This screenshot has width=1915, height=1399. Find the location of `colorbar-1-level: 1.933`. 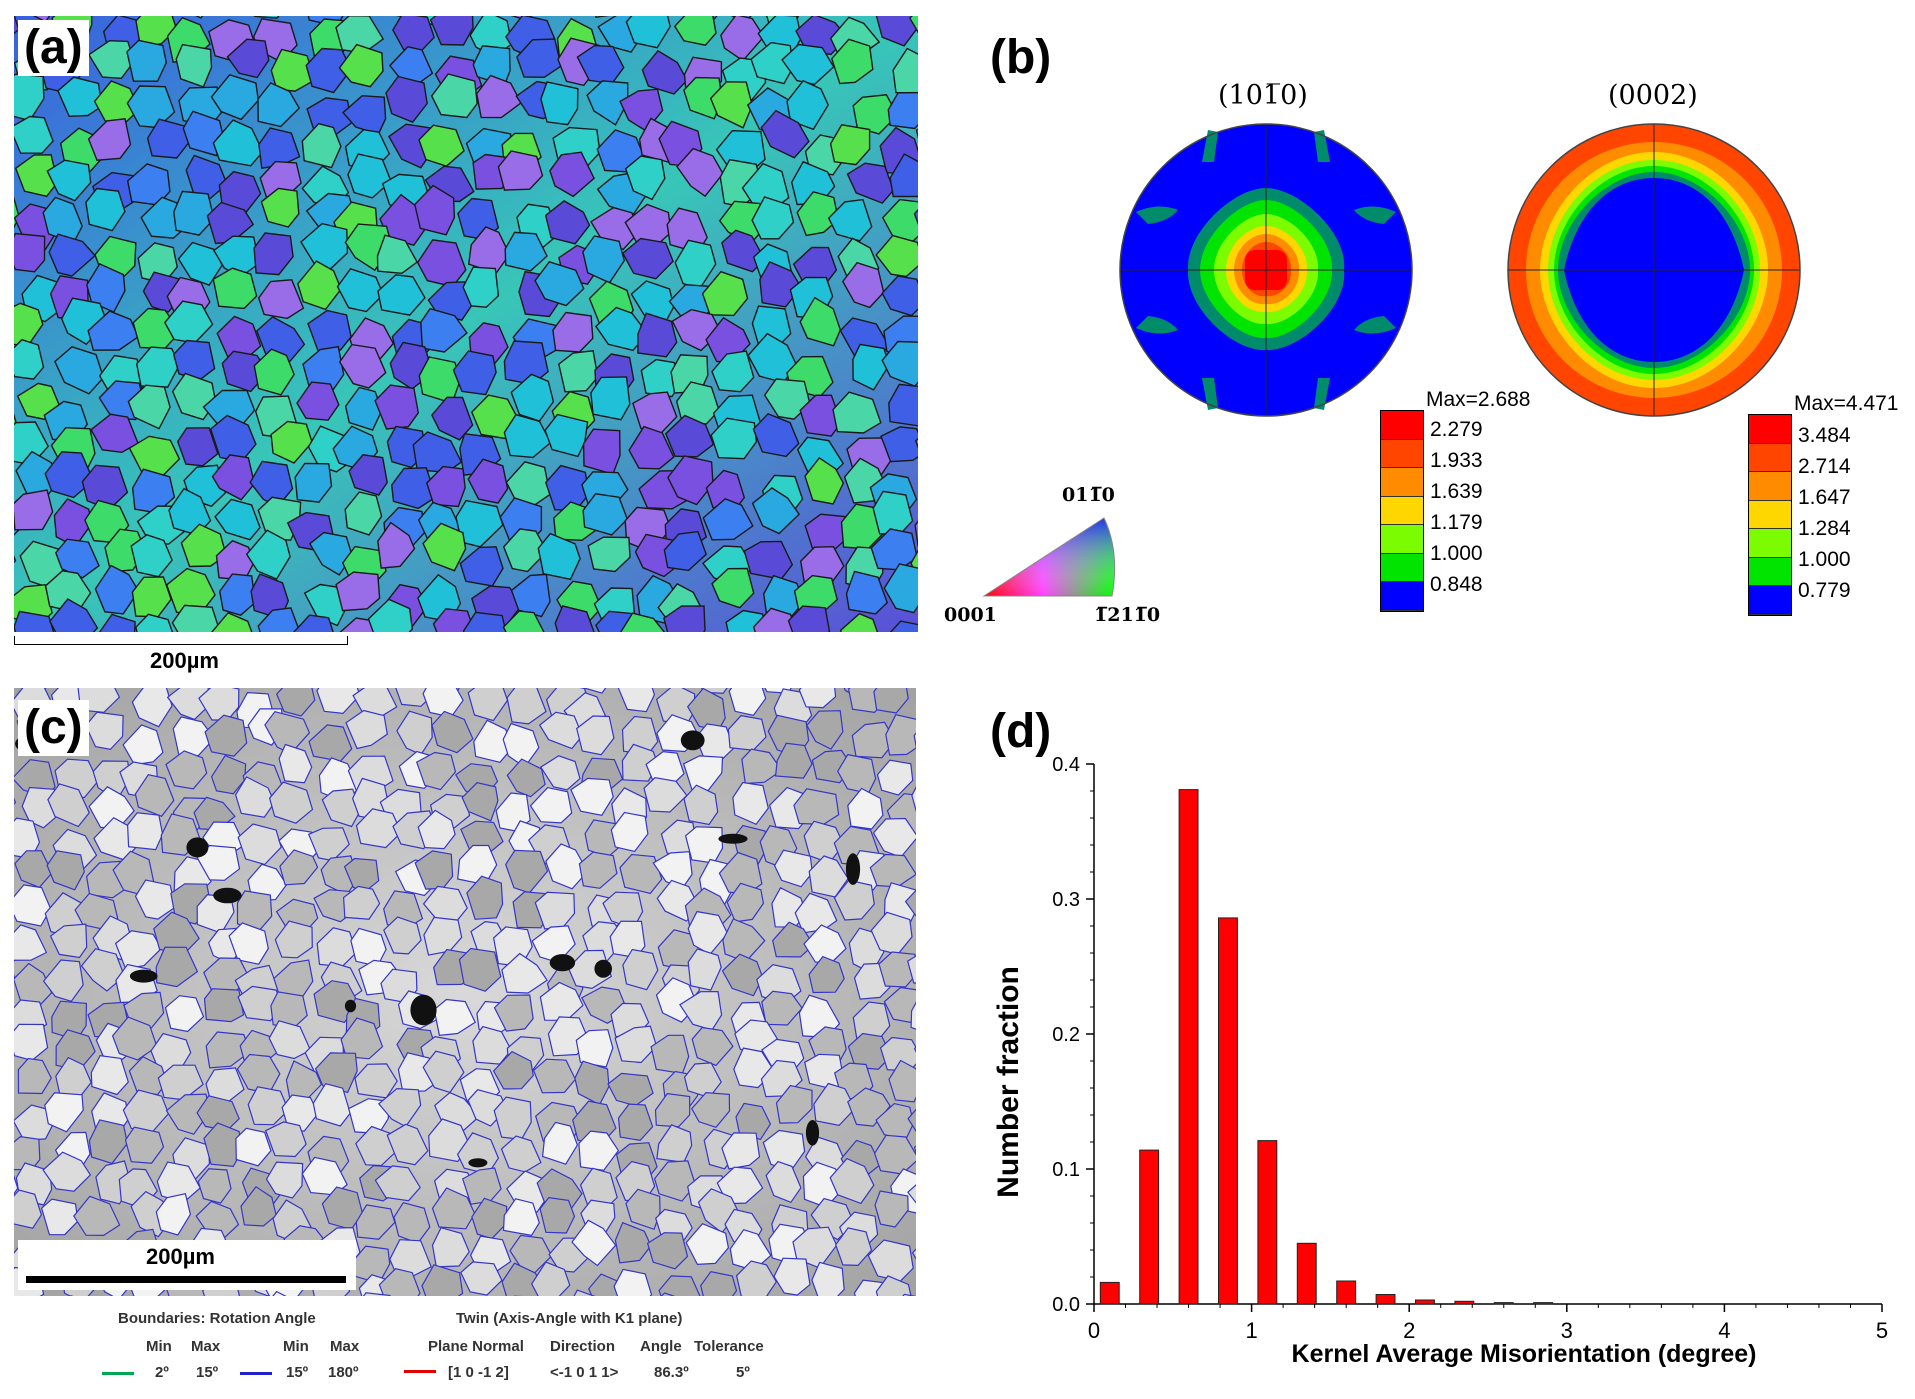

colorbar-1-level: 1.933 is located at coordinates (1456, 460).